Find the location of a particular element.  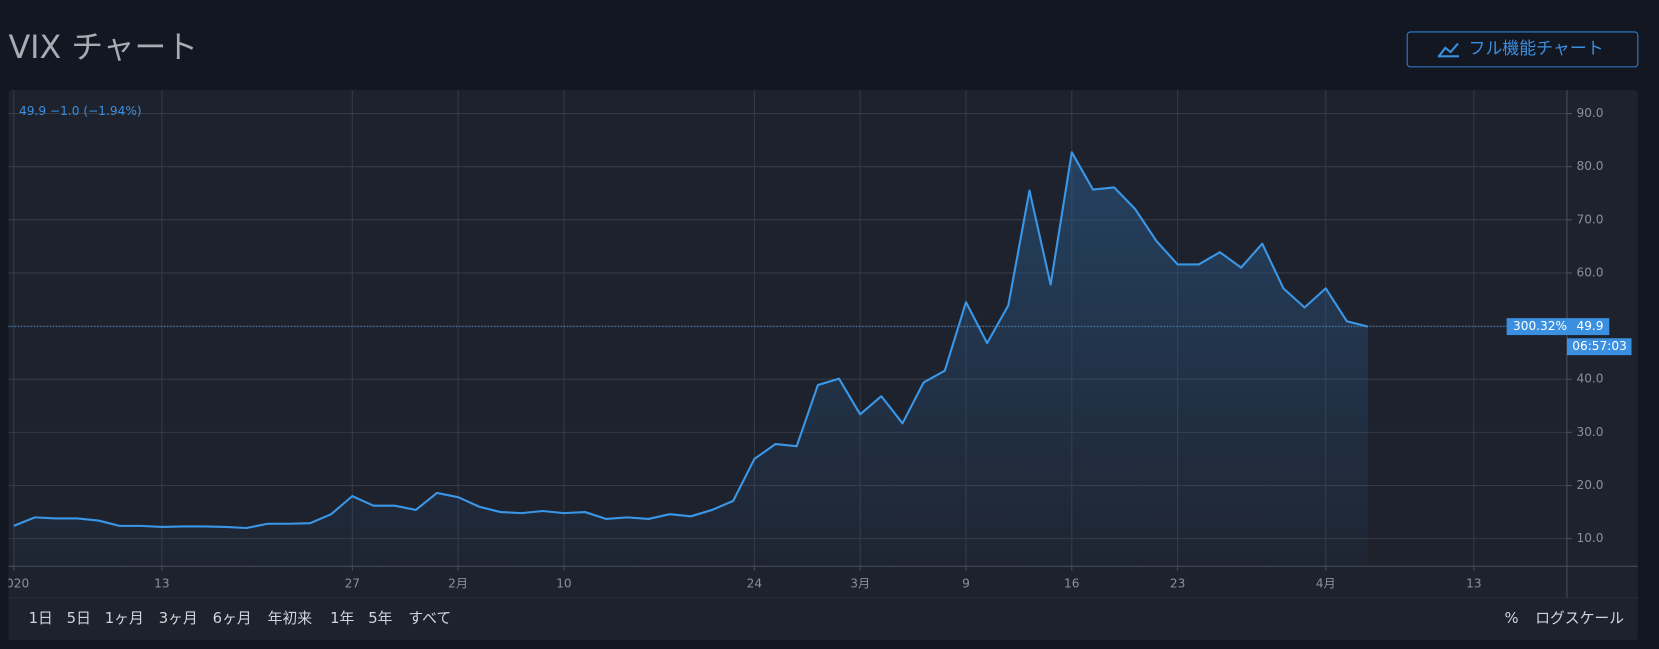

countdown-label: 06:57:03 is located at coordinates (1599, 346).